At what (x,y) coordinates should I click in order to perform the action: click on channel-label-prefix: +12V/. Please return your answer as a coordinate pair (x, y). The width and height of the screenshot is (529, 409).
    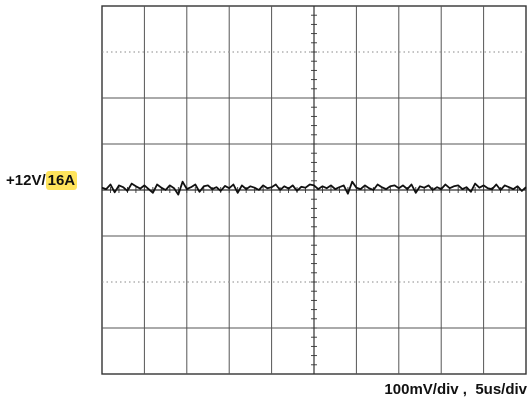
    Looking at the image, I should click on (26, 180).